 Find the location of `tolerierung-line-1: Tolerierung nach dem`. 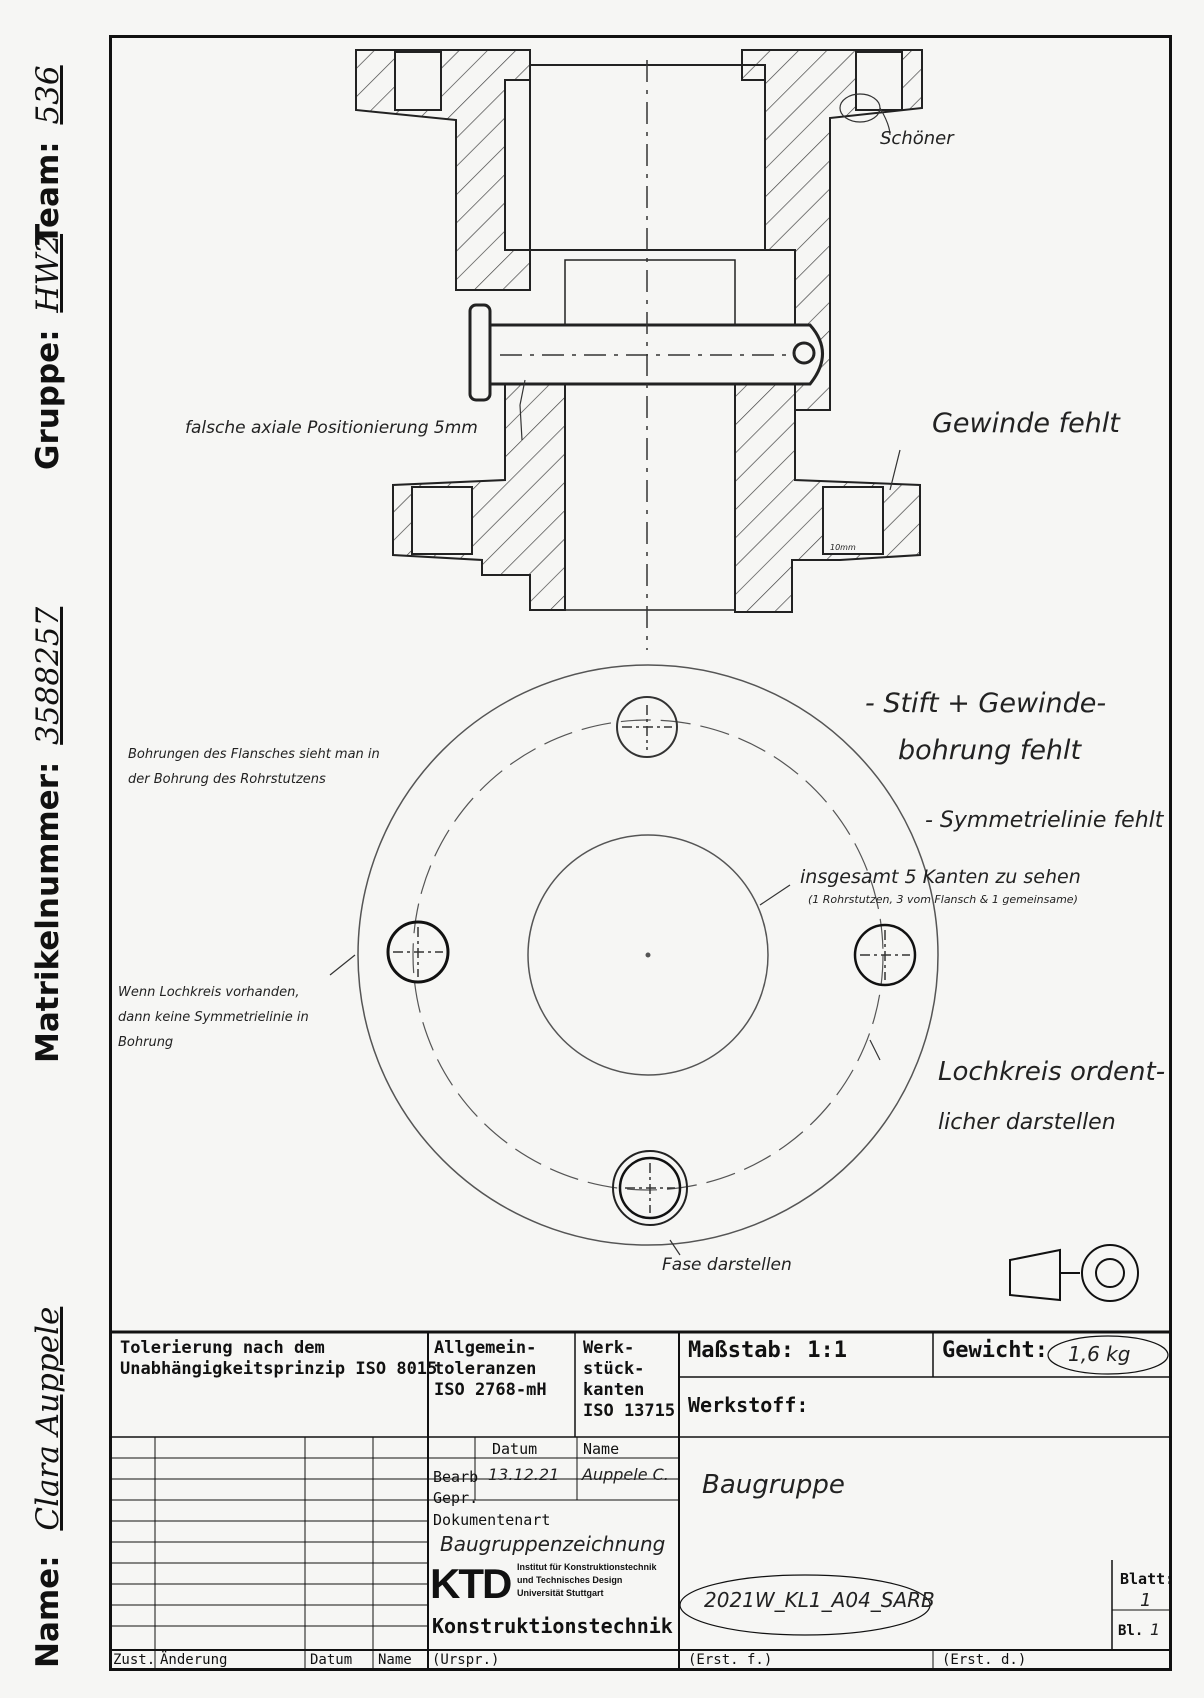

tolerierung-line-1: Tolerierung nach dem is located at coordinates (222, 1348).